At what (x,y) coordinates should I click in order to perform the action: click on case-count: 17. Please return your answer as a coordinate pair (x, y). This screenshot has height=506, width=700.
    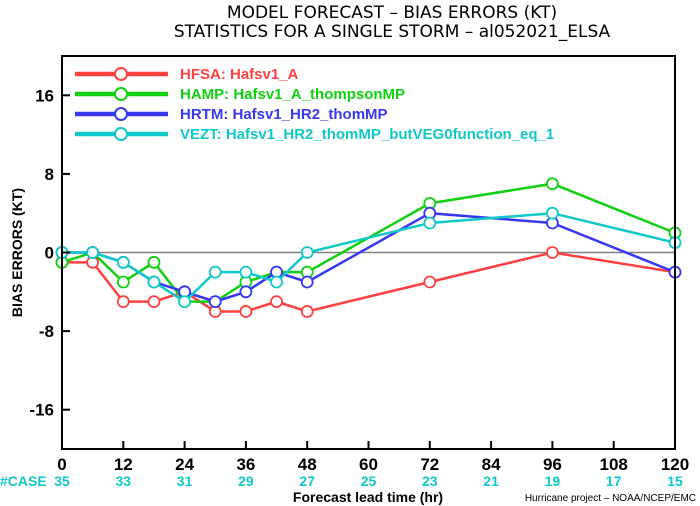
    Looking at the image, I should click on (614, 481).